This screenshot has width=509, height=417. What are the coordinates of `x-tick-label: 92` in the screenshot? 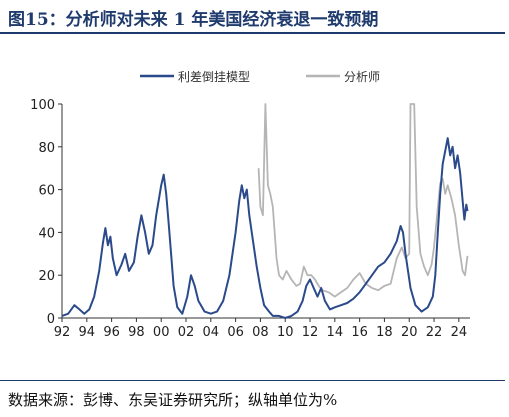 It's located at (62, 332).